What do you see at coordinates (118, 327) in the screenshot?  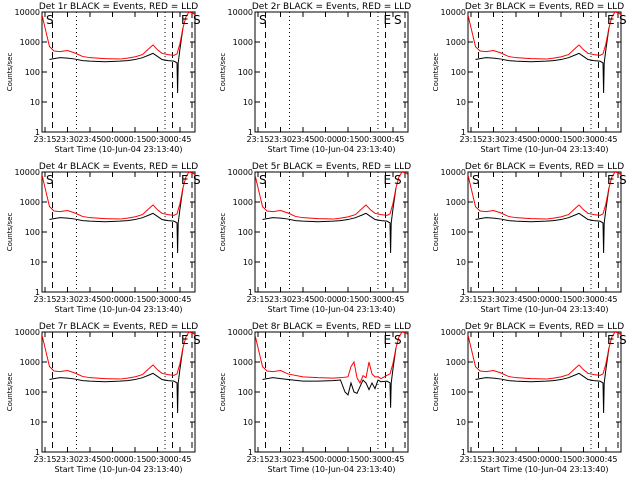 I see `panel-title: Det 7r BLACK = Events, RED = LLD` at bounding box center [118, 327].